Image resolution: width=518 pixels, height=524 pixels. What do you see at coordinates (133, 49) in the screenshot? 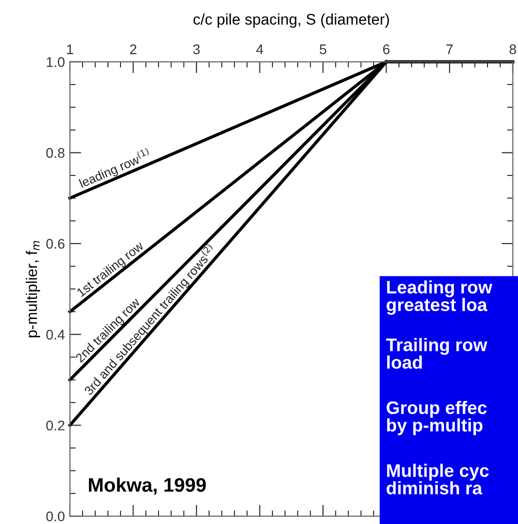
I see `x-tick-label: 2` at bounding box center [133, 49].